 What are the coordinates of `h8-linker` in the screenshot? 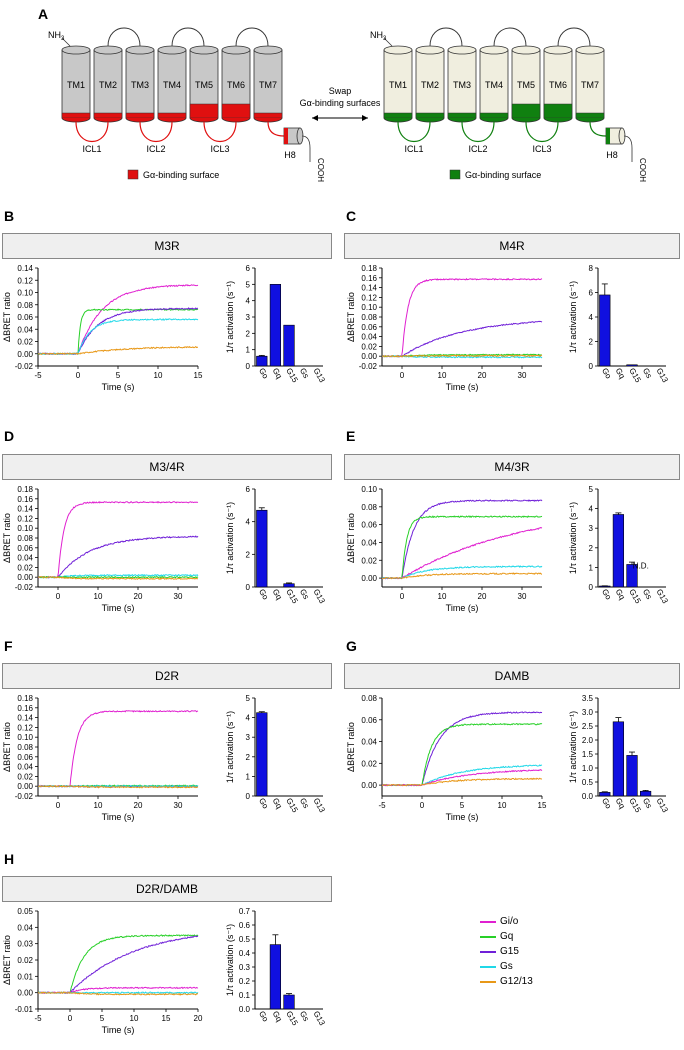 It's located at (598, 129).